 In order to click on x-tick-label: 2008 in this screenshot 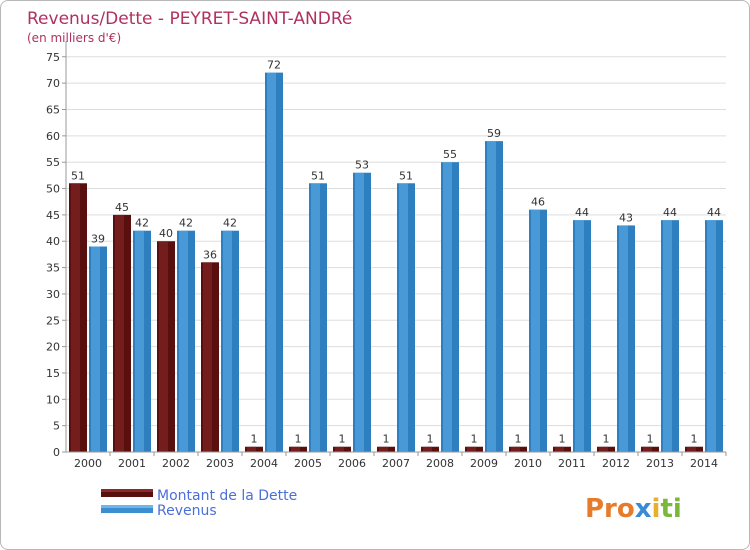, I will do `click(440, 463)`.